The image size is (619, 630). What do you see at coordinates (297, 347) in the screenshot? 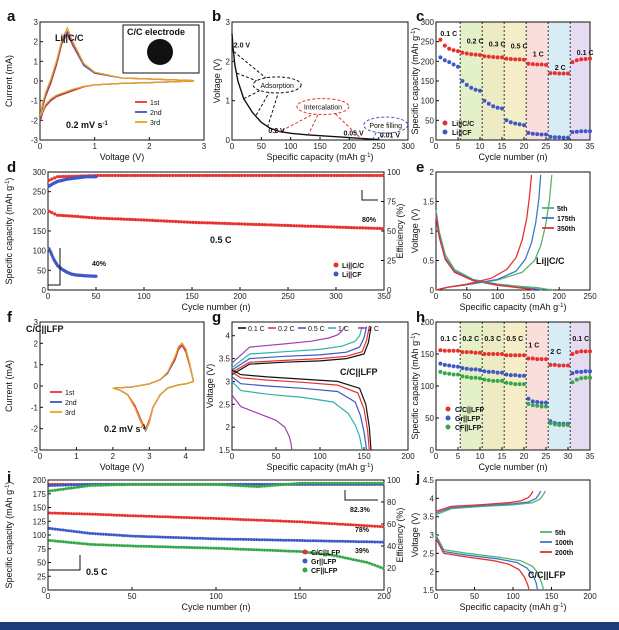
I see `panel-g-curve-1 C` at bounding box center [297, 347].